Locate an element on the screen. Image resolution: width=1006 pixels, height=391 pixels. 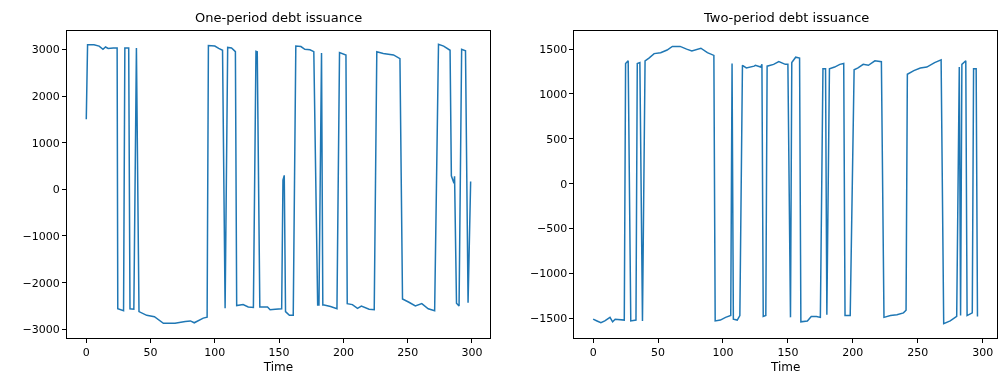
chart-title: Two-period debt issuance is located at coordinates (786, 17).